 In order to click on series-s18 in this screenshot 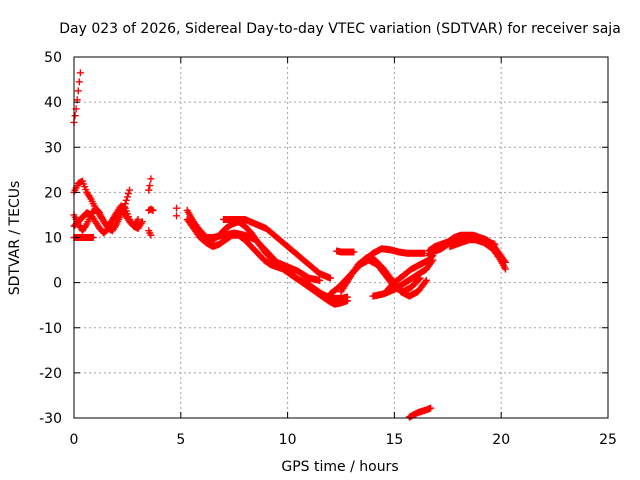, I will do `click(403, 278)`.